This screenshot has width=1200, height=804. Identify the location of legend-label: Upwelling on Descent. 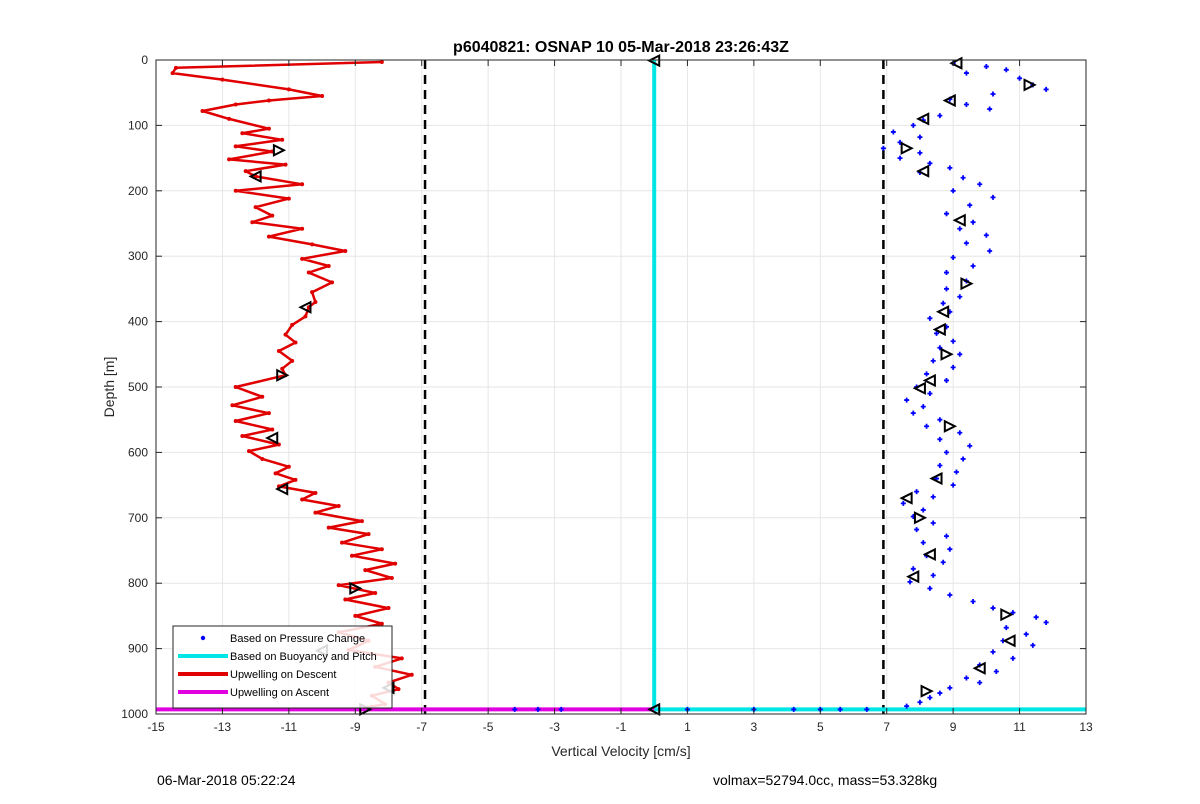
(283, 675).